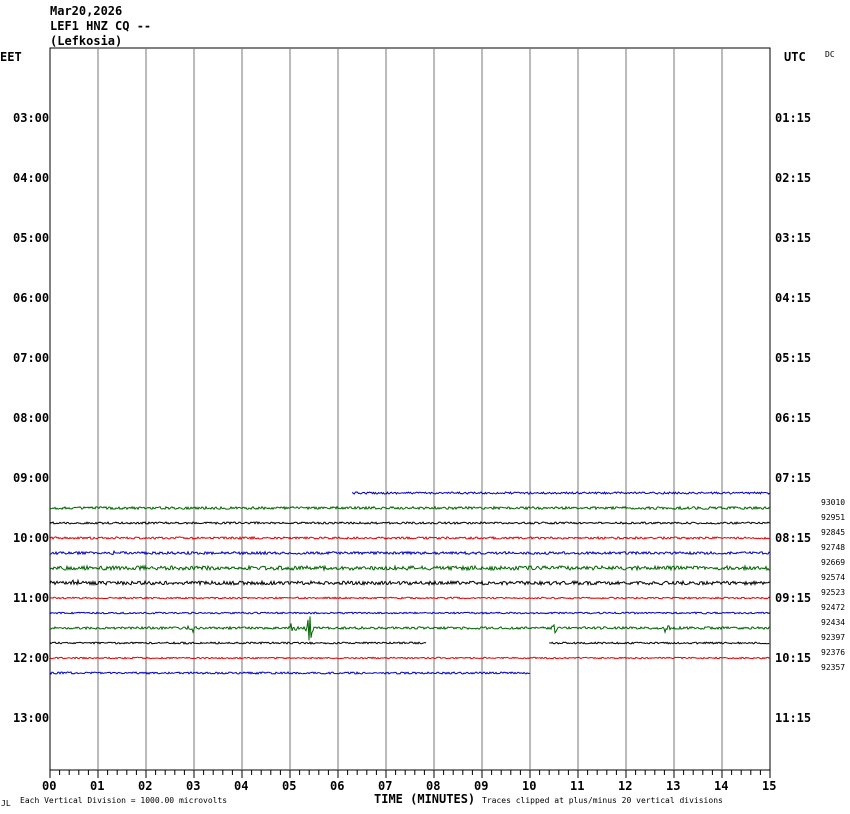 Image resolution: width=850 pixels, height=814 pixels. I want to click on x-tick-label: 10, so click(529, 786).